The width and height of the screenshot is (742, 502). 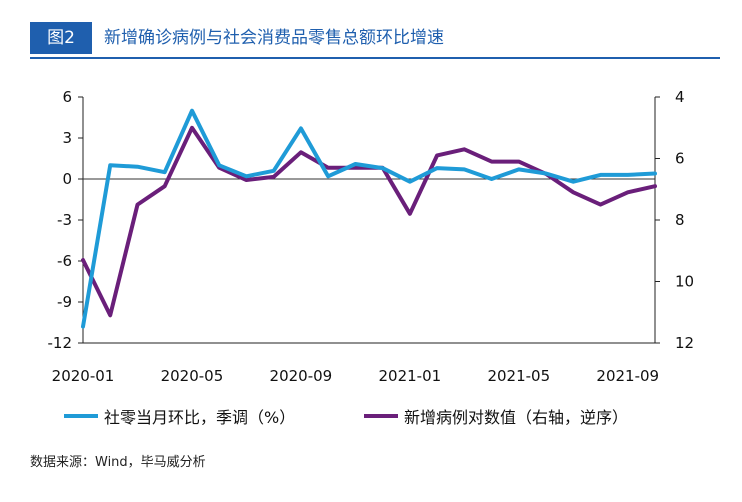 I want to click on left-axis-tick-label: -9, so click(x=64, y=302).